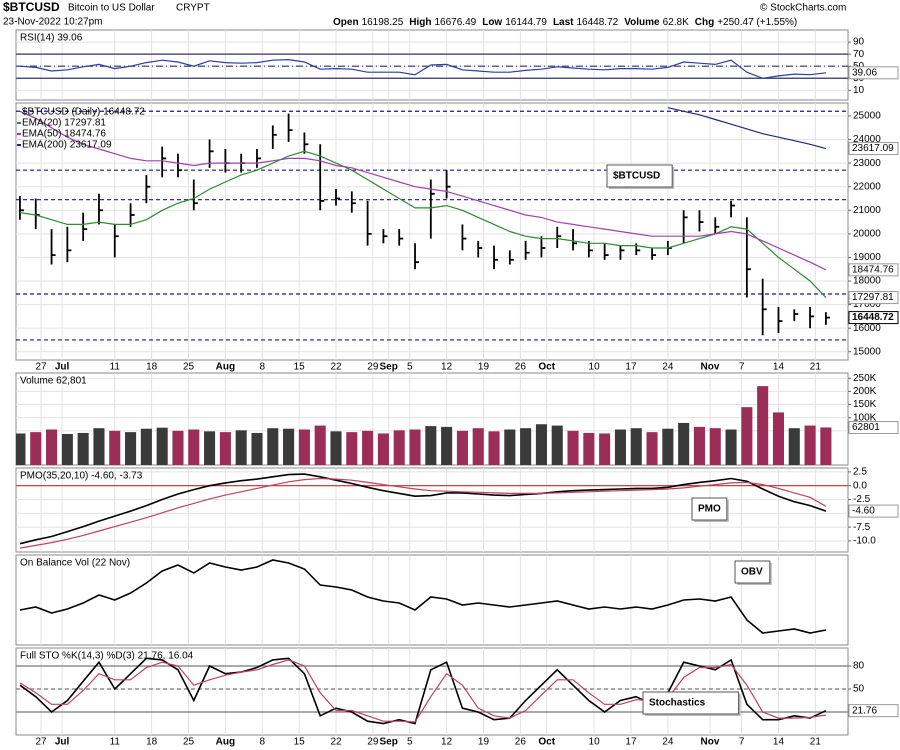  What do you see at coordinates (107, 656) in the screenshot?
I see `panel-title: Full STO %K(14,3) %D(3) 21.76, 16.04` at bounding box center [107, 656].